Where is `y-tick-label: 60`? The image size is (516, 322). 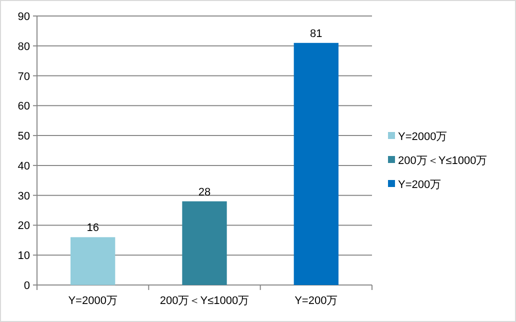
y-tick-label: 60 is located at coordinates (24, 106).